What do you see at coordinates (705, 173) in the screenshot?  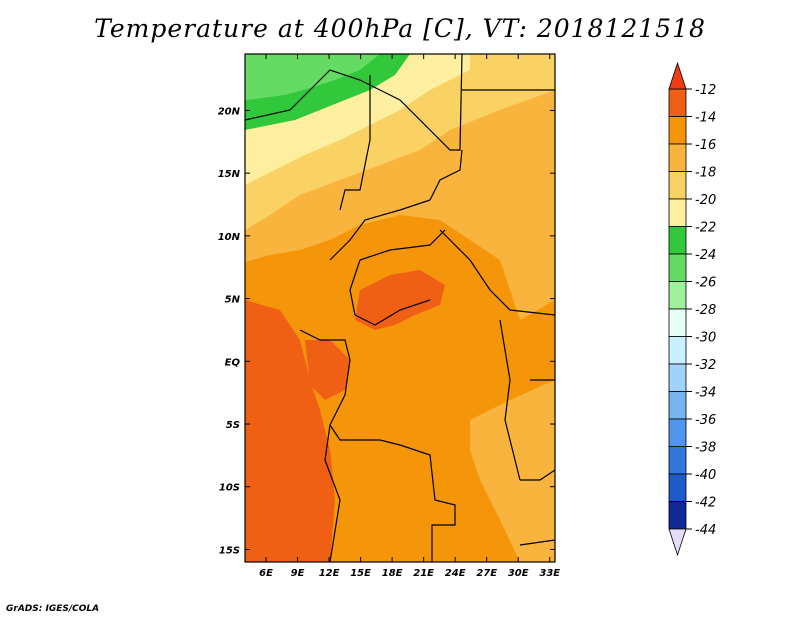 I see `colorbar-label: -18` at bounding box center [705, 173].